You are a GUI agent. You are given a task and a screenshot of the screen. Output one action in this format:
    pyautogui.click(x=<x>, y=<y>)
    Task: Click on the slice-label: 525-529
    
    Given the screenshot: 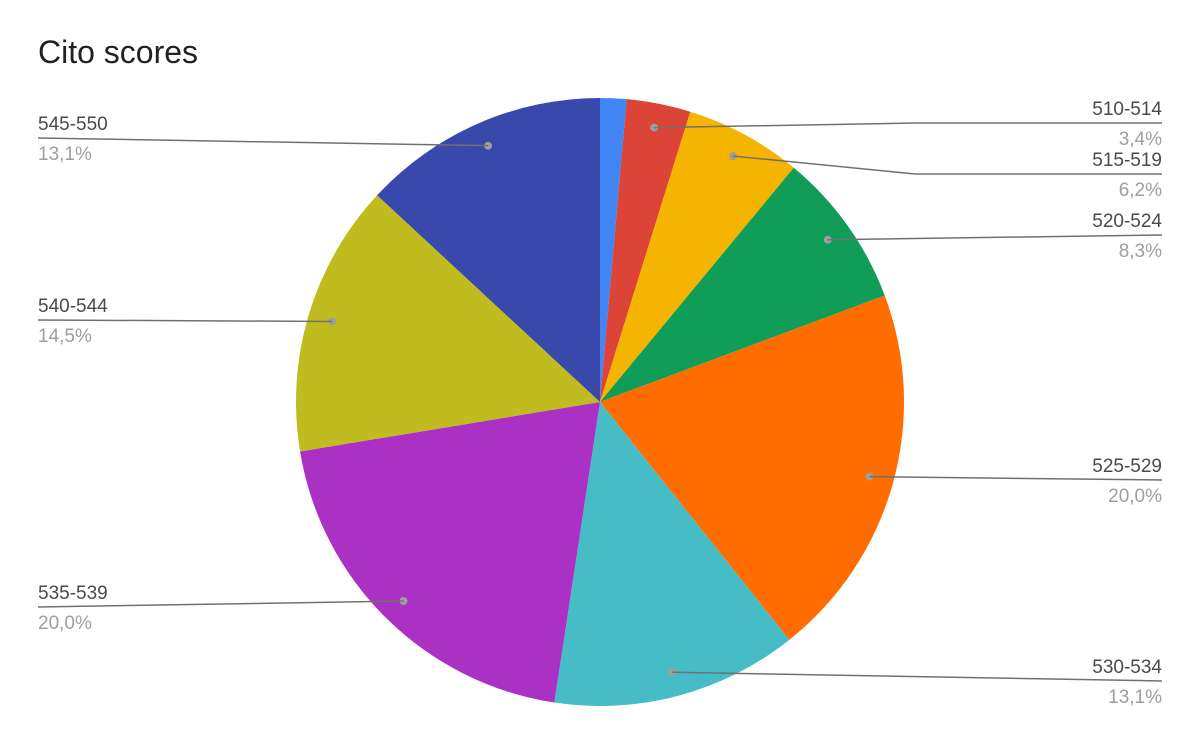 What is the action you would take?
    pyautogui.click(x=1127, y=466)
    